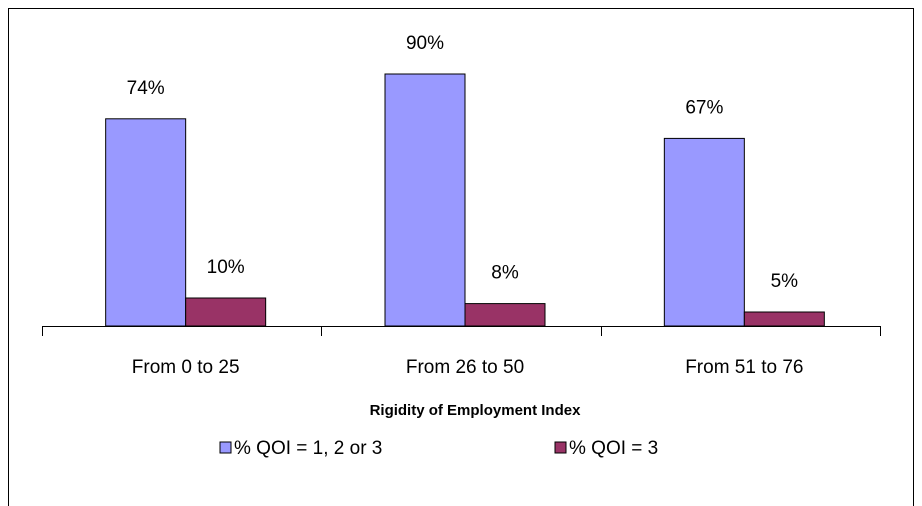 The height and width of the screenshot is (506, 922). What do you see at coordinates (308, 448) in the screenshot?
I see `legend-label: % QOI = 1, 2 or 3` at bounding box center [308, 448].